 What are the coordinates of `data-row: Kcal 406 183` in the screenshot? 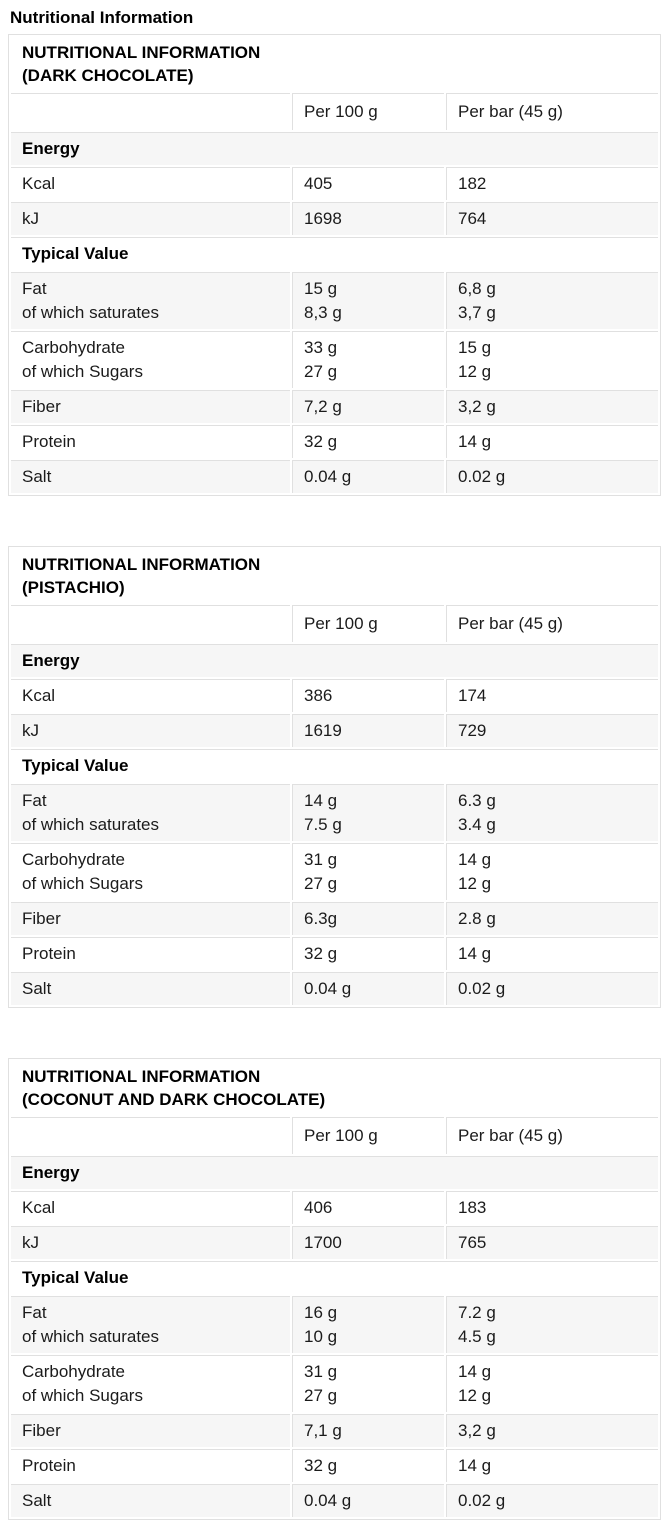 It's located at (334, 1207).